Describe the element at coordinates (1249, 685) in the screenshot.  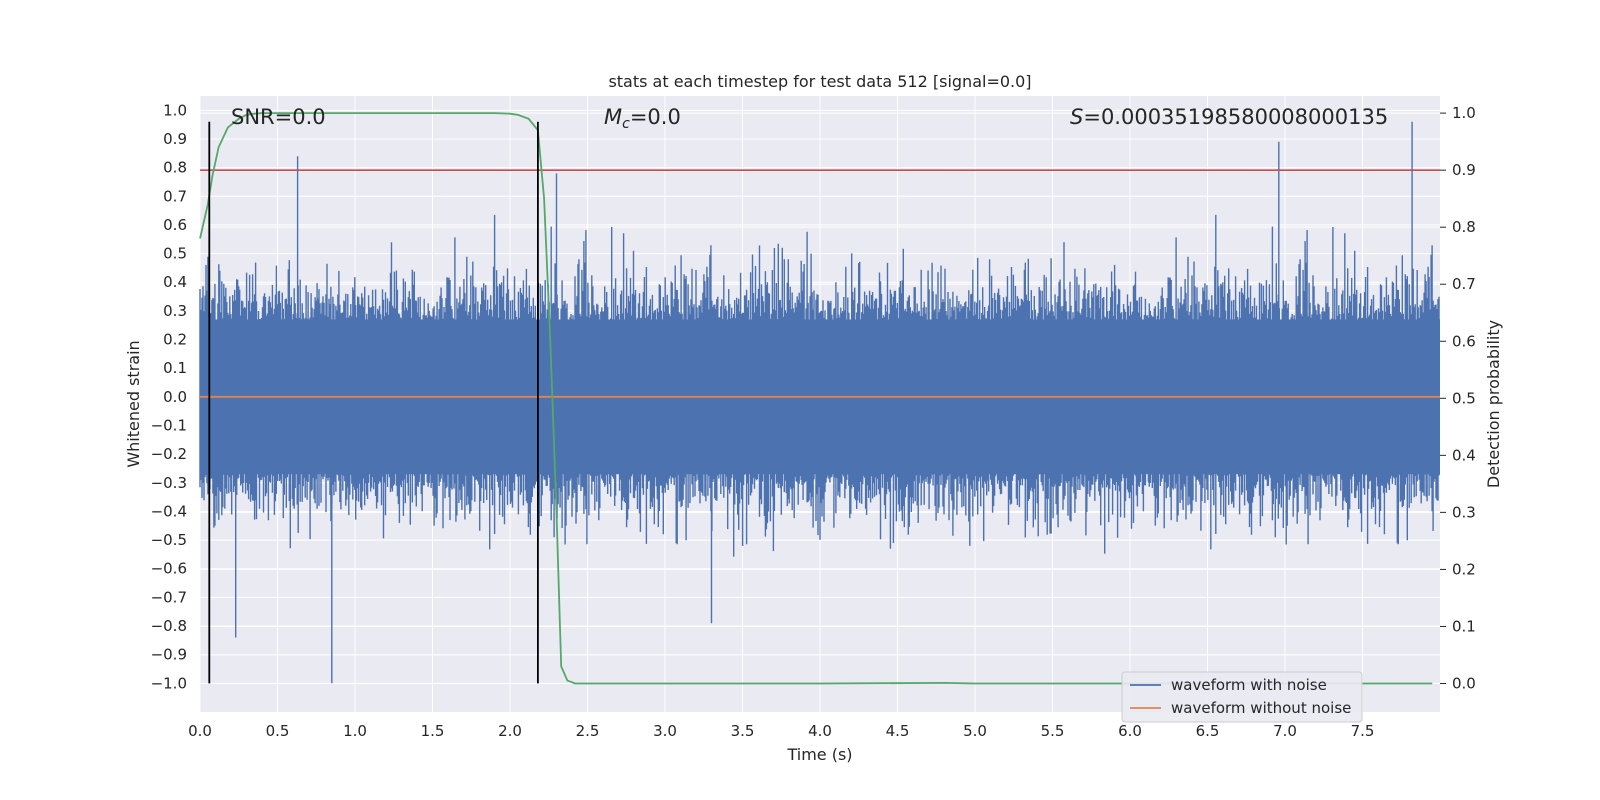
I see `legend-label-noise: waveform with noise` at that location.